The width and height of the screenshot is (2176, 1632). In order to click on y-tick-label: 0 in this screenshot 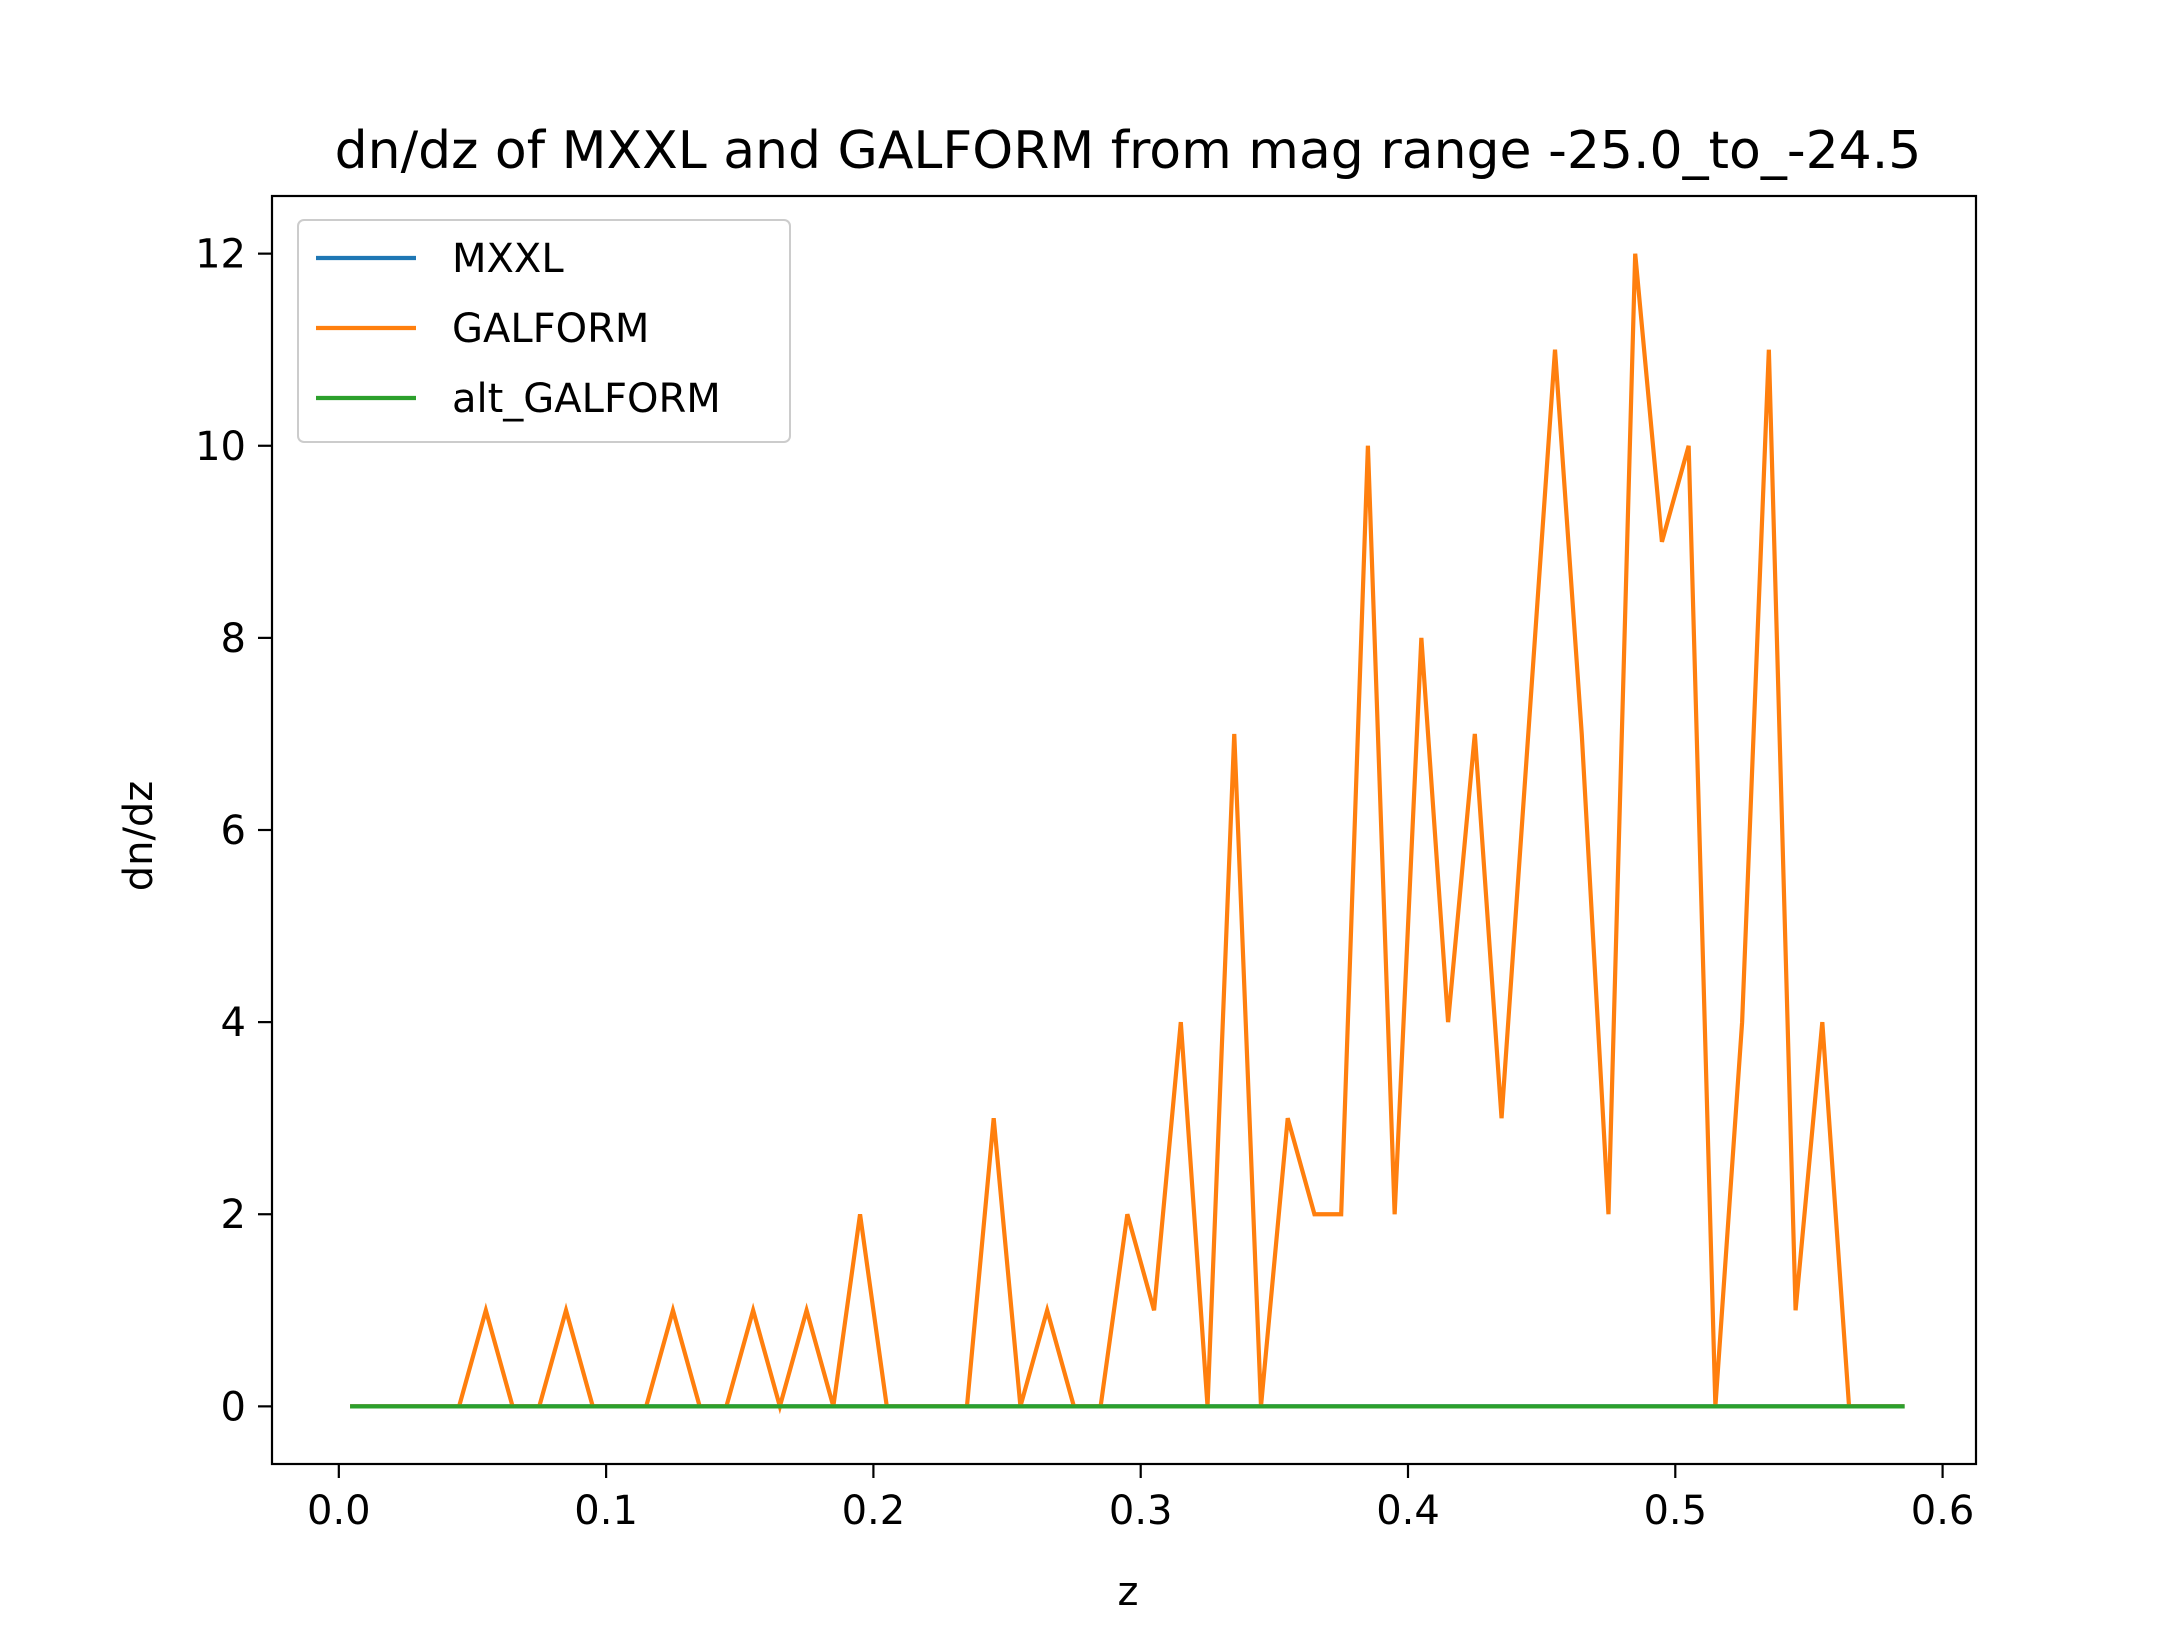, I will do `click(233, 1407)`.